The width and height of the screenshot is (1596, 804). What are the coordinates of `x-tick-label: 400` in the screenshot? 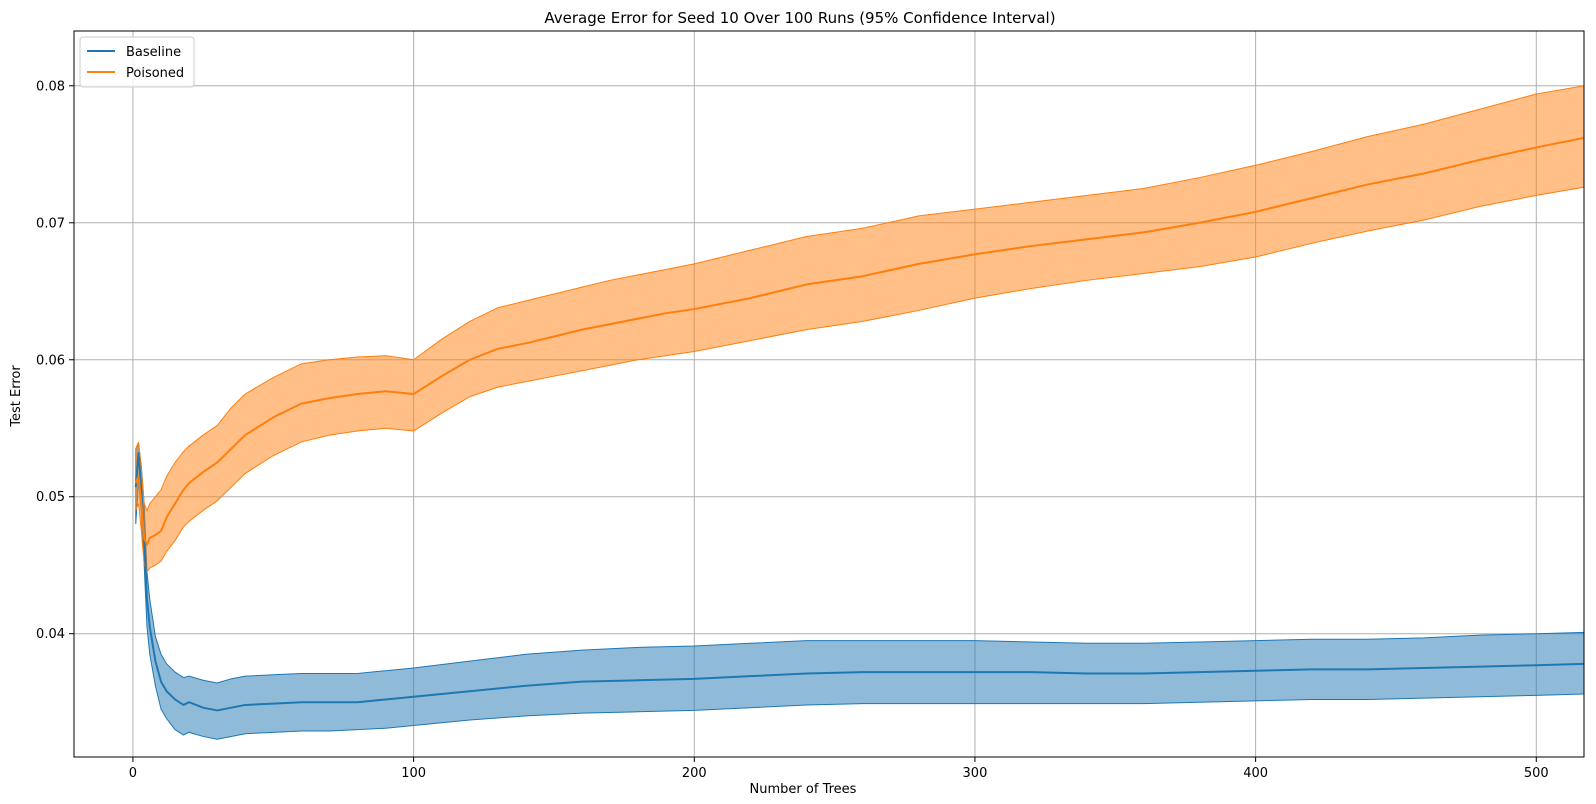 It's located at (1255, 773).